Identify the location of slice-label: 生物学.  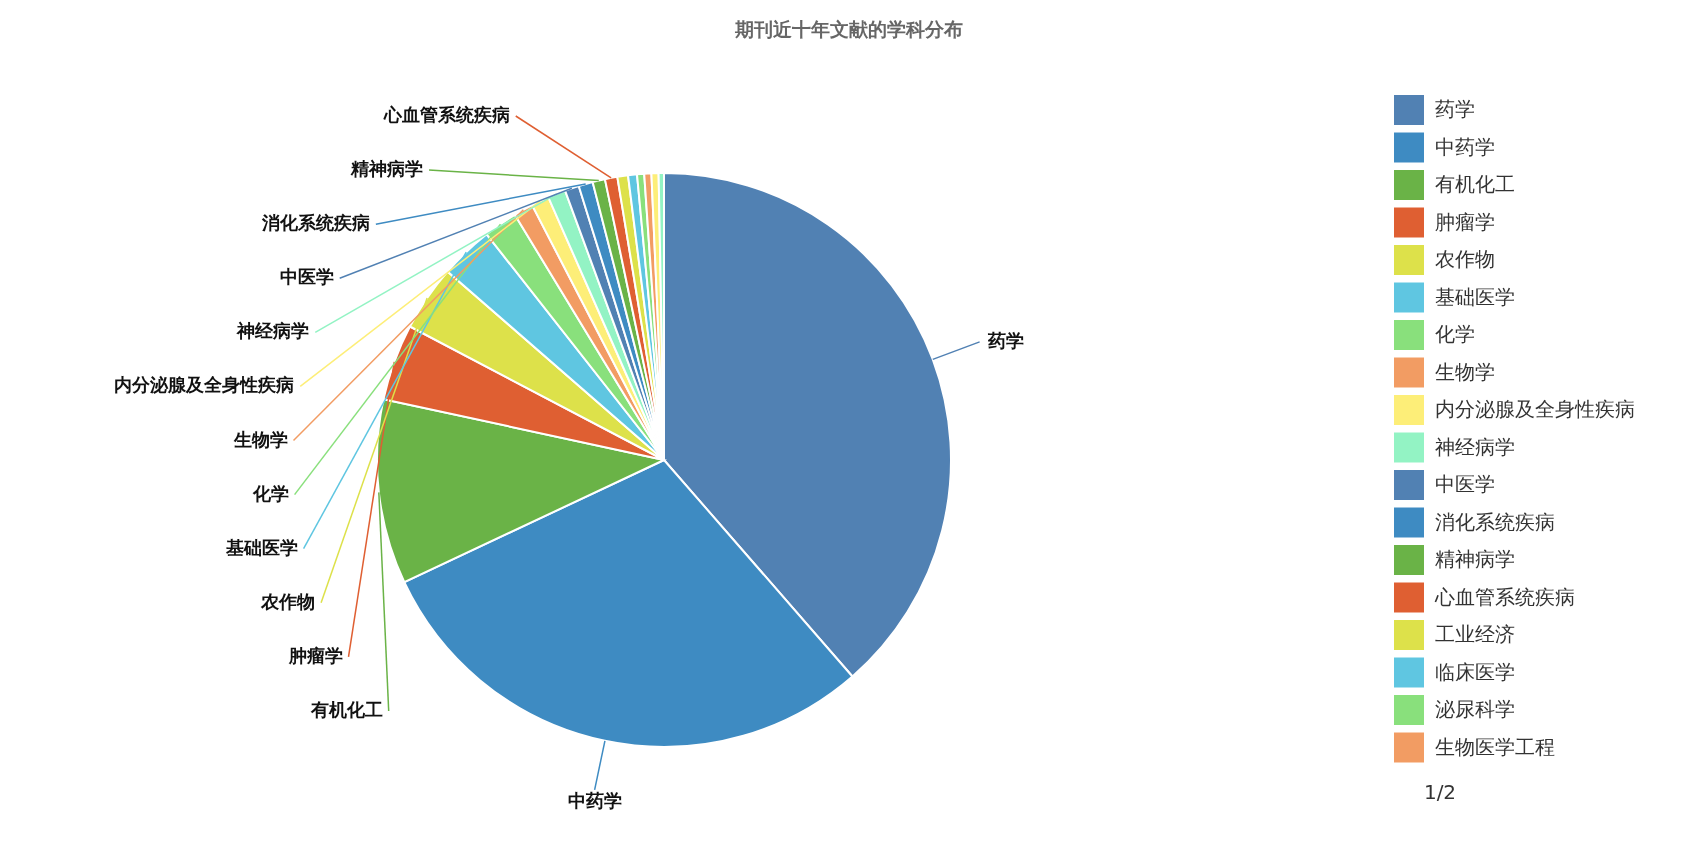
(260, 439).